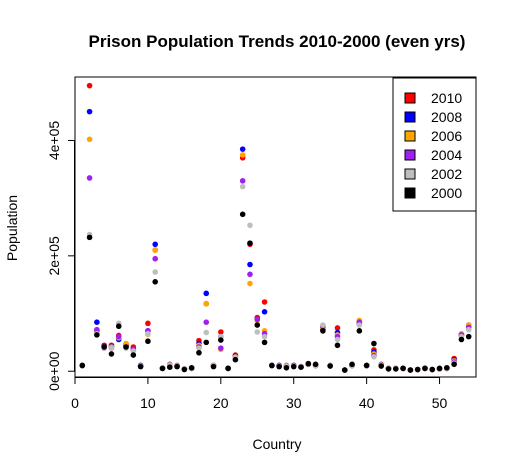 Image resolution: width=517 pixels, height=475 pixels. I want to click on legend-label: 2004, so click(446, 155).